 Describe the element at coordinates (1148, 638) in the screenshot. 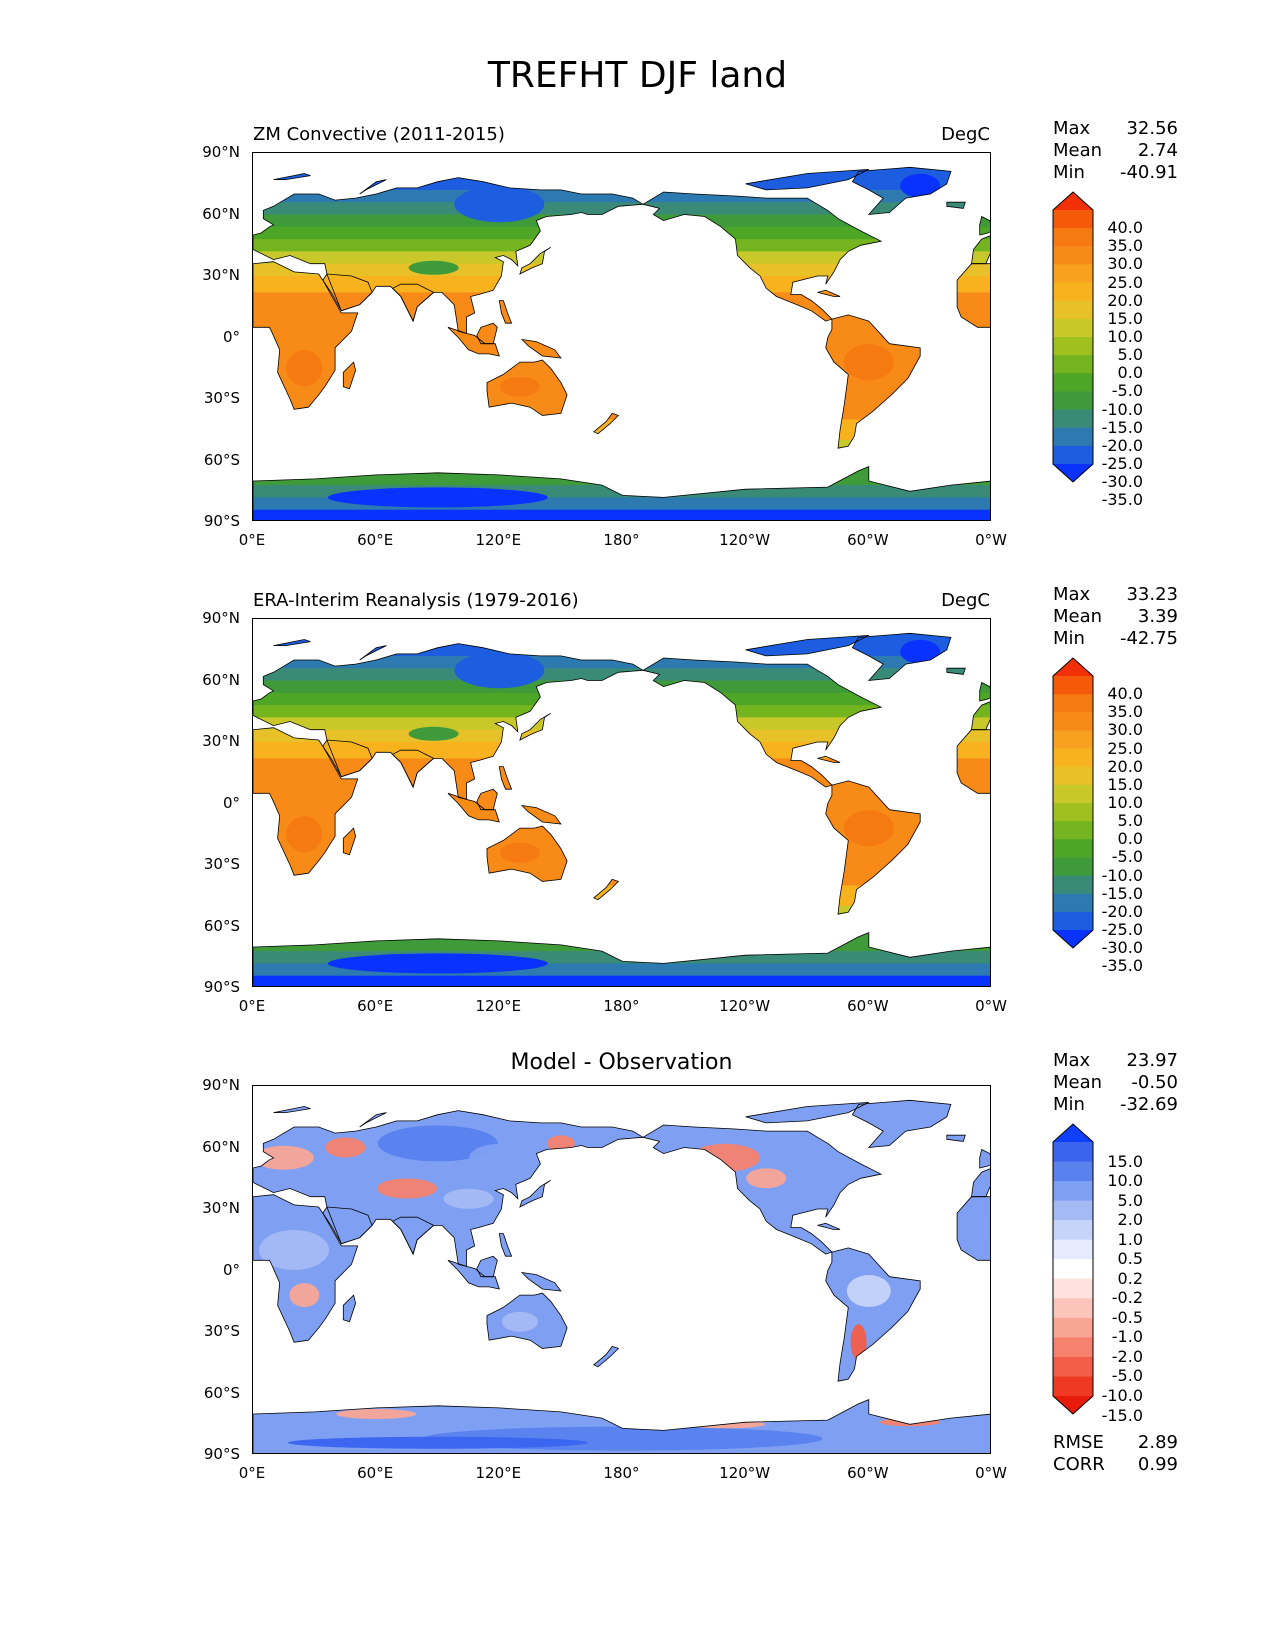

I see `stat-value: -42.75` at that location.